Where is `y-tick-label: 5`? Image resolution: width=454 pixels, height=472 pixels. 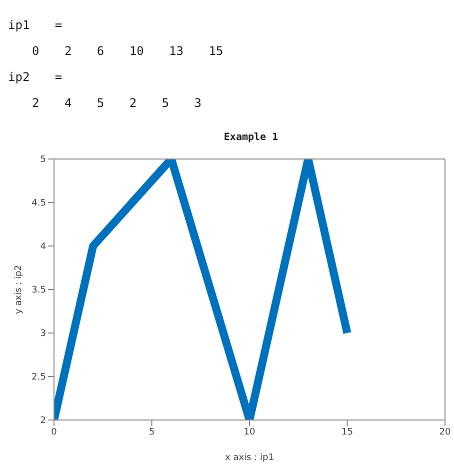
y-tick-label: 5 is located at coordinates (43, 160).